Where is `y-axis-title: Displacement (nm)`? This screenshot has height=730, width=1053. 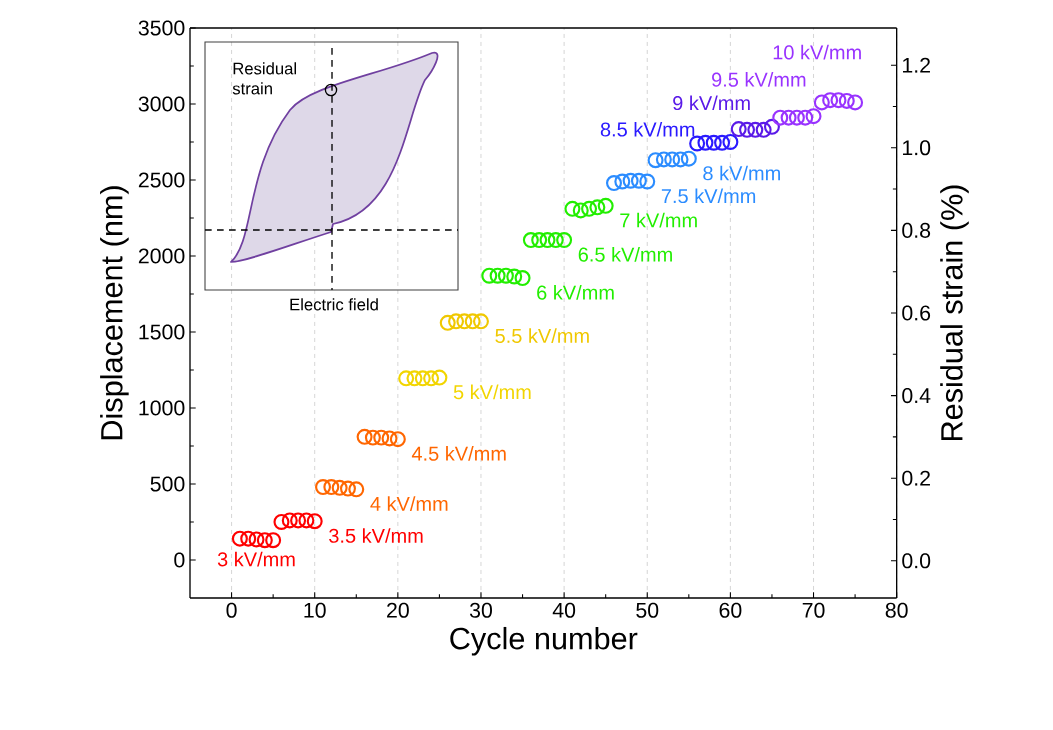
y-axis-title: Displacement (nm) is located at coordinates (114, 313).